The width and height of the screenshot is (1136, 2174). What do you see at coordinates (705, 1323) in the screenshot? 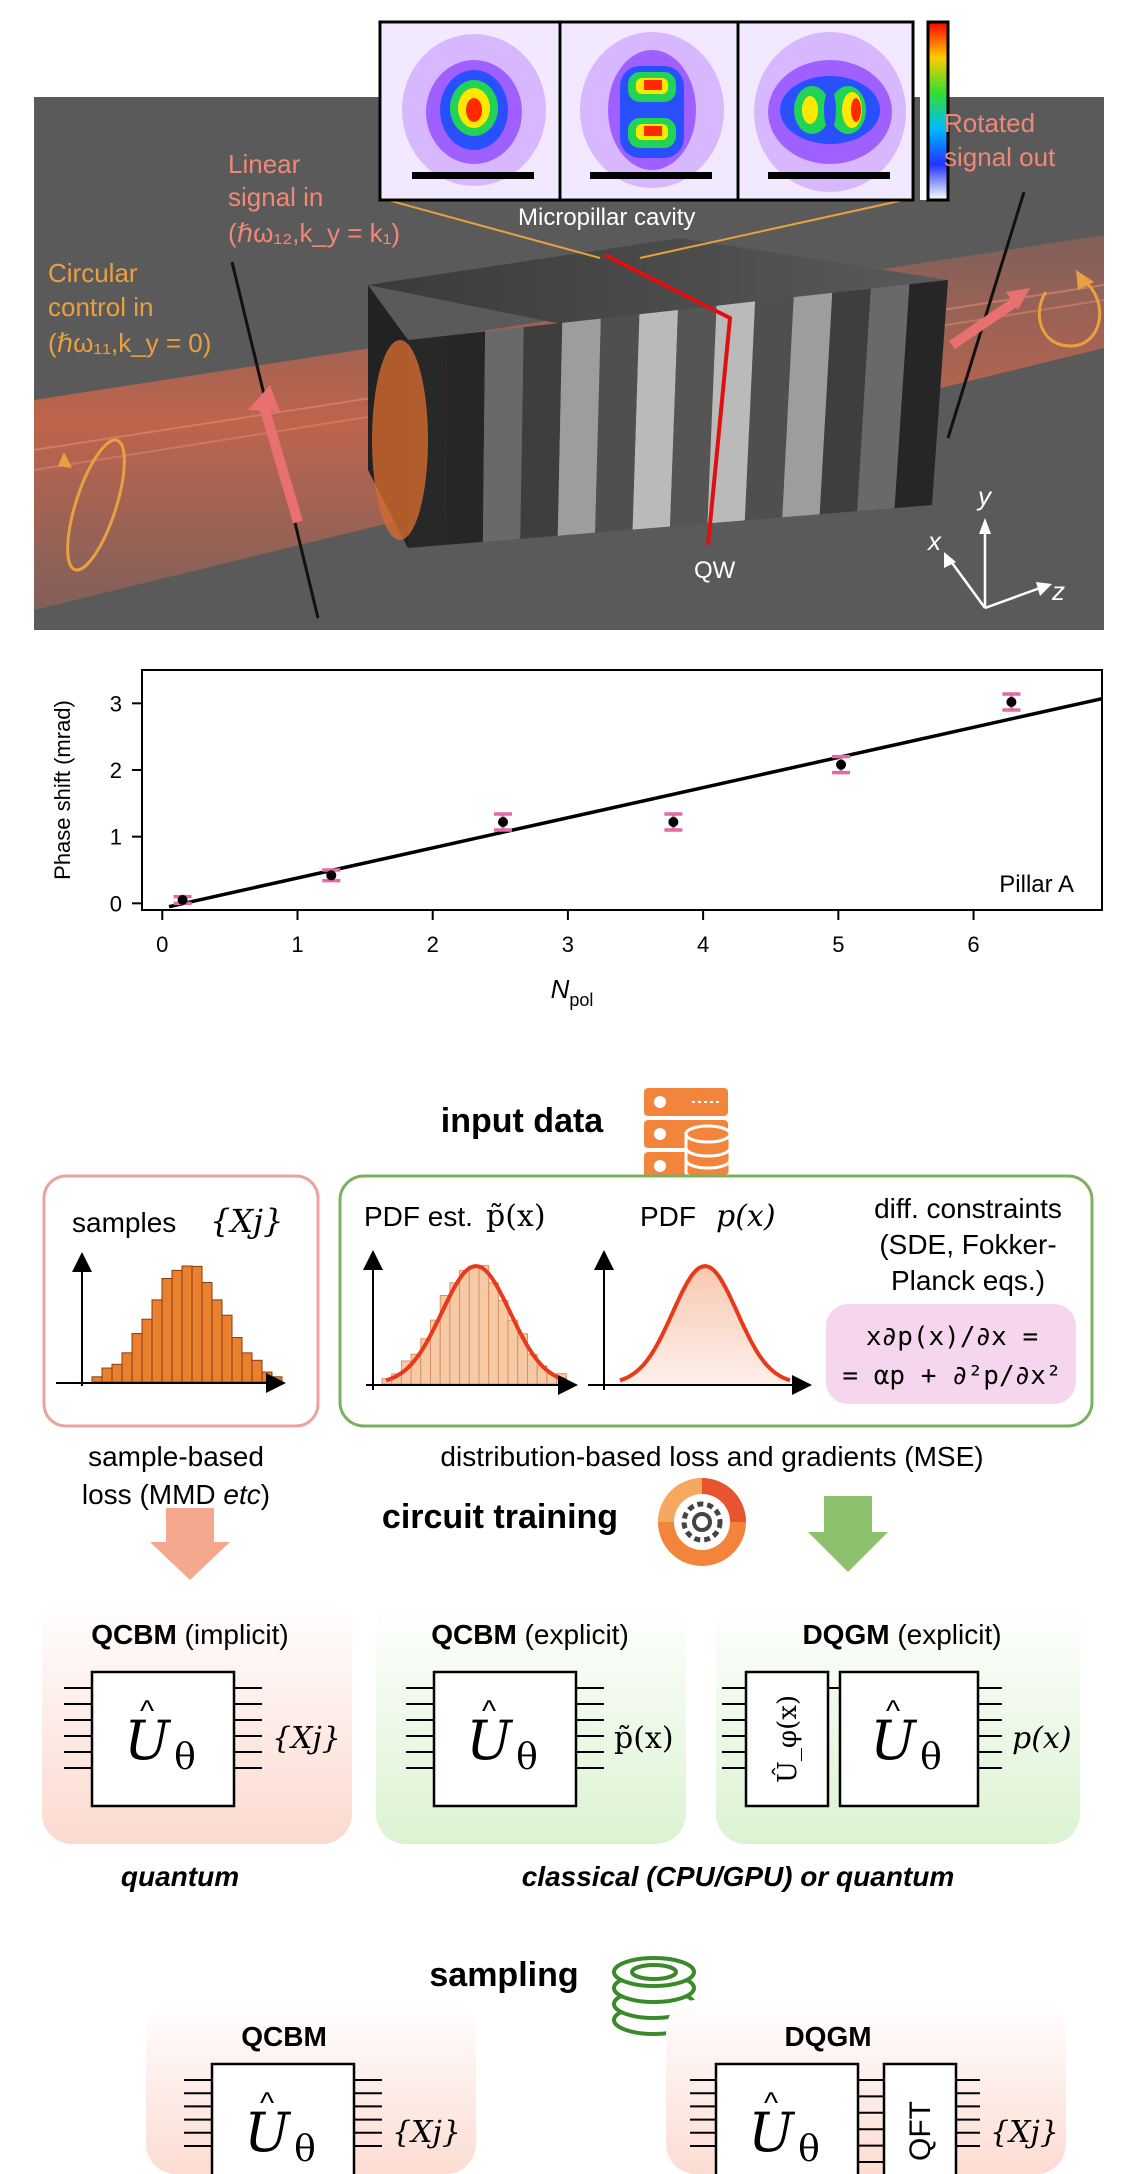
I see `pdf-curve` at bounding box center [705, 1323].